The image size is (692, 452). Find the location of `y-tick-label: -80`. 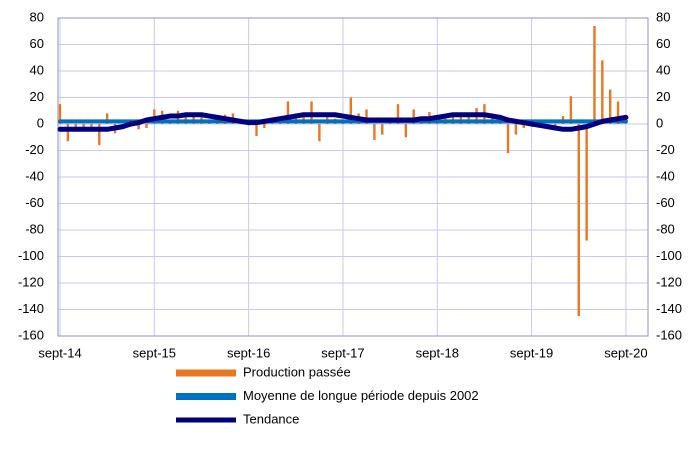

y-tick-label: -80 is located at coordinates (34, 228).